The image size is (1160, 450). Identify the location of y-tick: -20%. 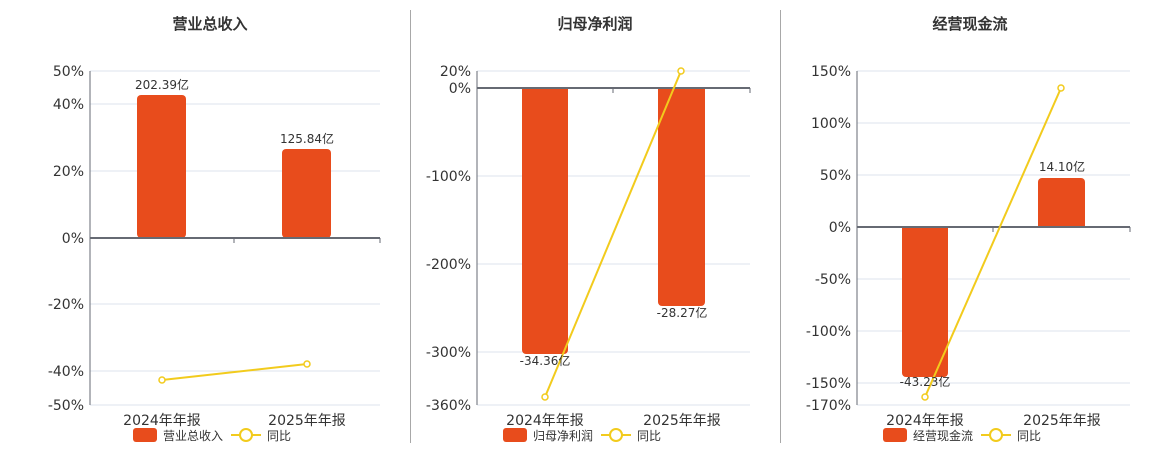
(66, 305).